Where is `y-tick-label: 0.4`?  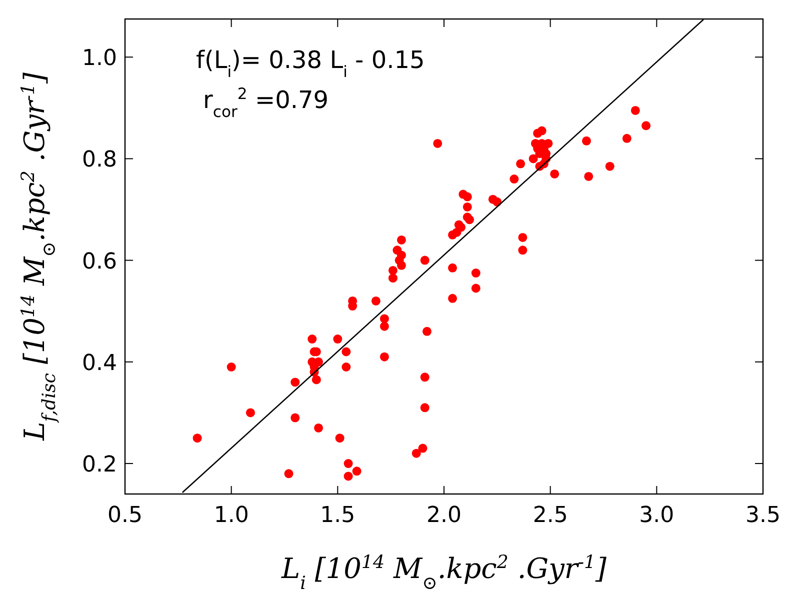
y-tick-label: 0.4 is located at coordinates (99, 363).